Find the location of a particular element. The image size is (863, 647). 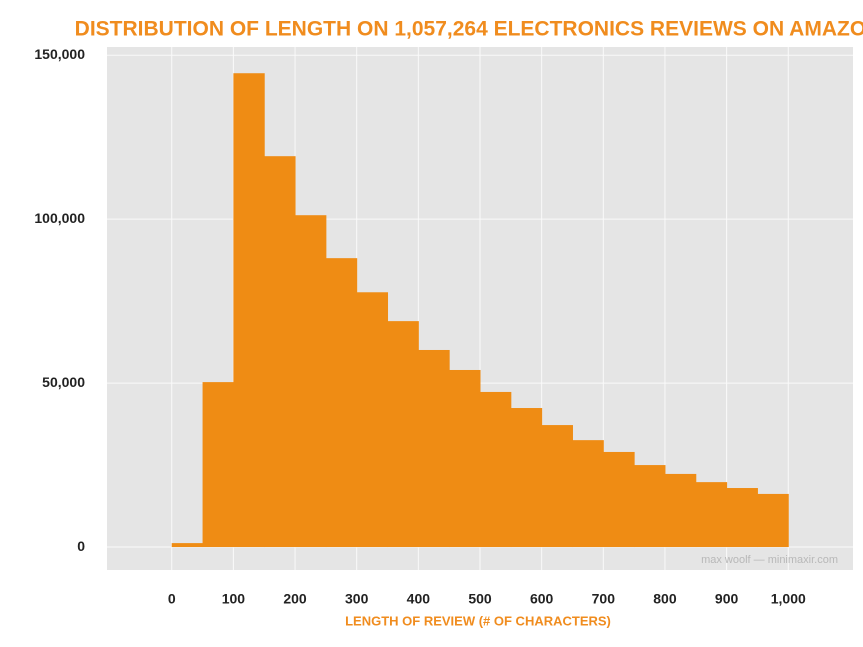

x-tick-label: 200 is located at coordinates (295, 599).